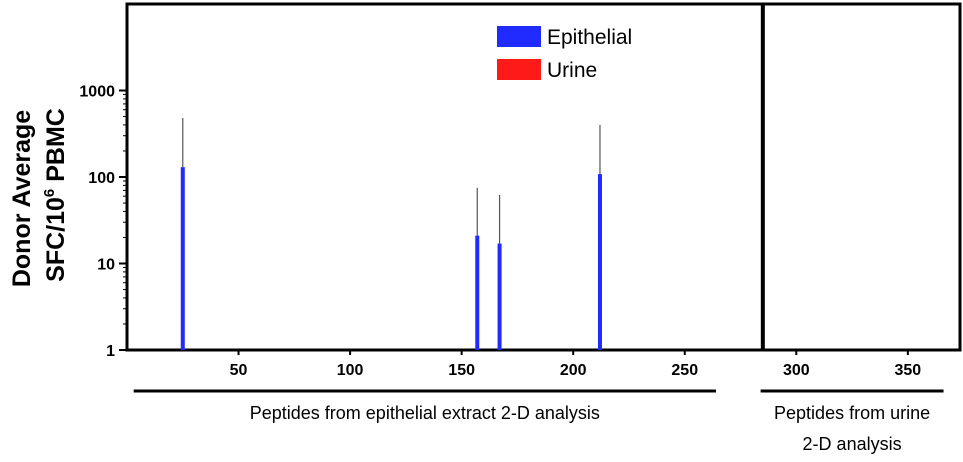 The image size is (963, 462). What do you see at coordinates (589, 37) in the screenshot?
I see `legend-label: Epithelial` at bounding box center [589, 37].